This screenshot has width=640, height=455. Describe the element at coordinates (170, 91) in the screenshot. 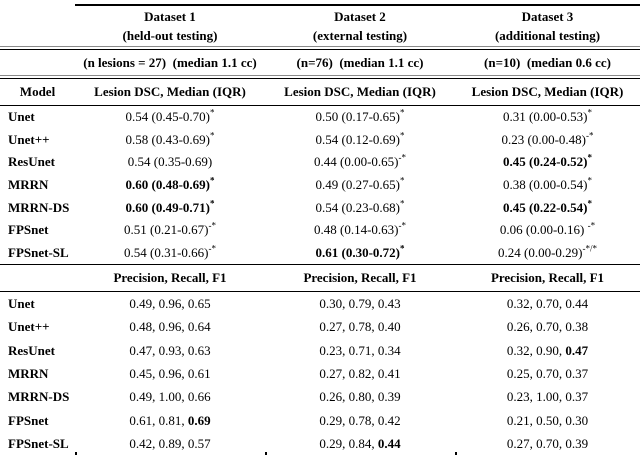

I see `dataset1-dsc-header: Lesion DSC, Median (IQR)` at that location.